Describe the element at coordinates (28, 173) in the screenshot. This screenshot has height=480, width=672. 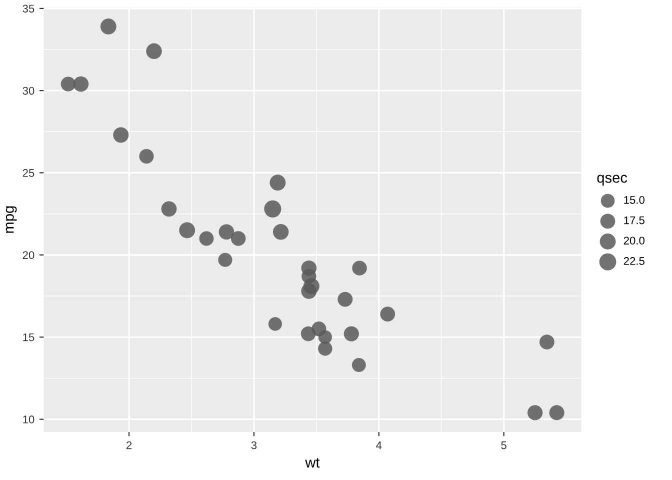
I see `y-tick-label: 25` at that location.